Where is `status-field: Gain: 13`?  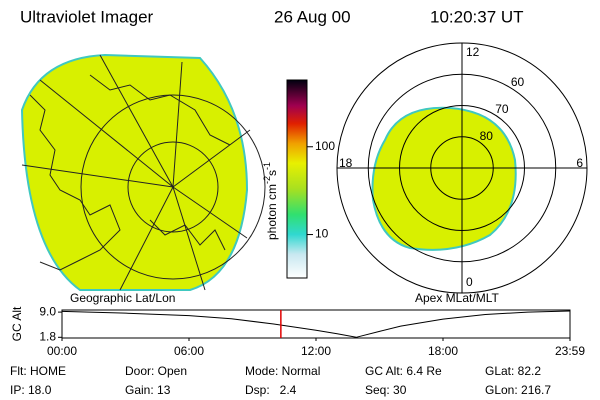
status-field: Gain: 13 is located at coordinates (148, 390).